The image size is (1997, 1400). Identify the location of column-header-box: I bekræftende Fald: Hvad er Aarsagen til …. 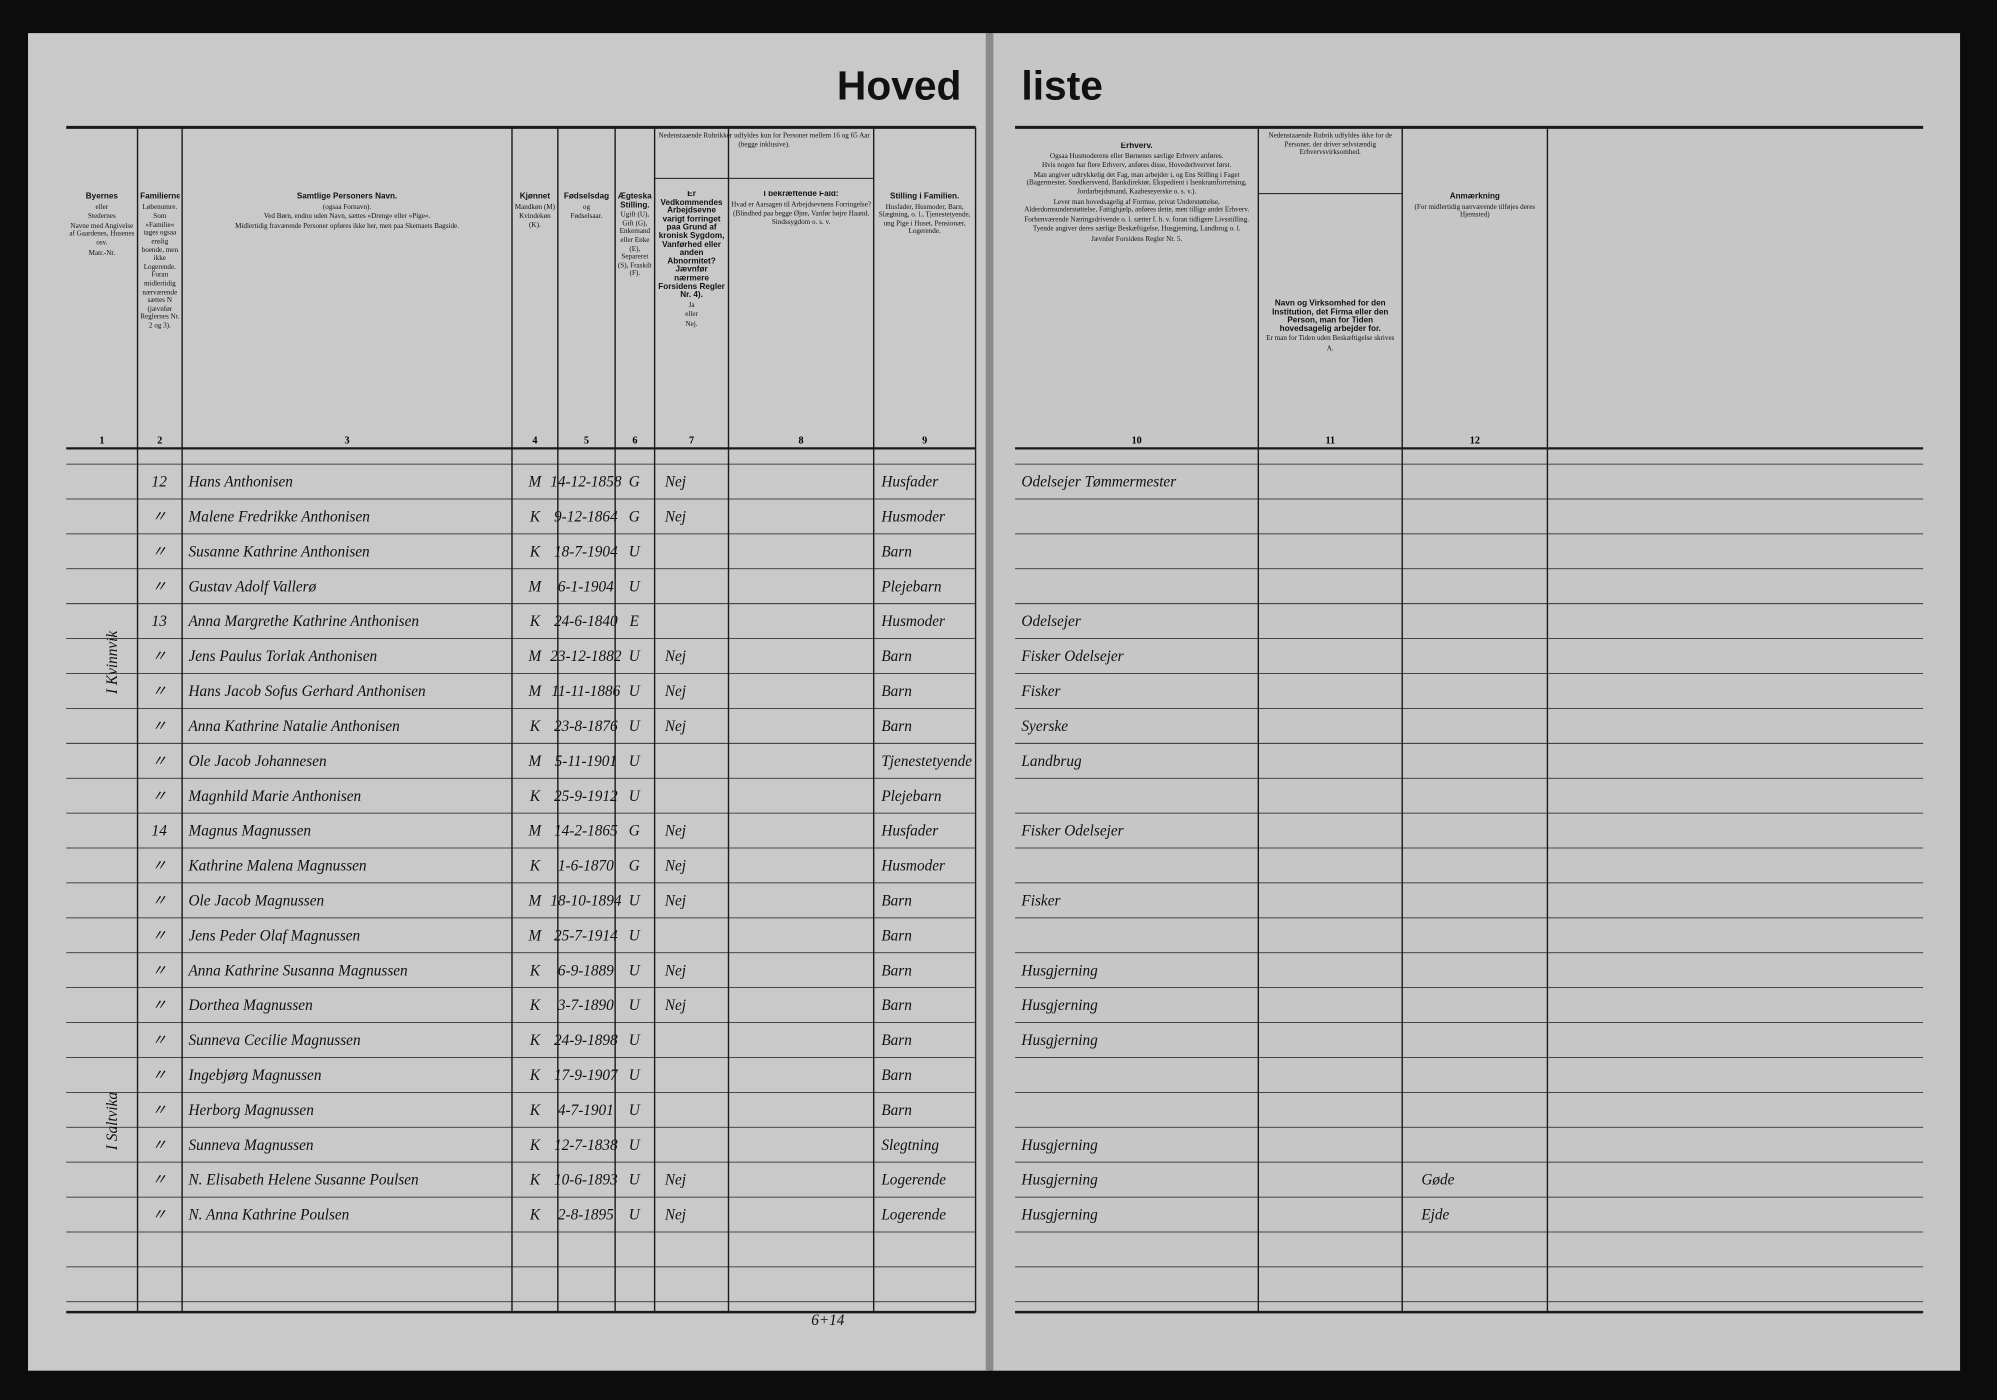
(801, 209).